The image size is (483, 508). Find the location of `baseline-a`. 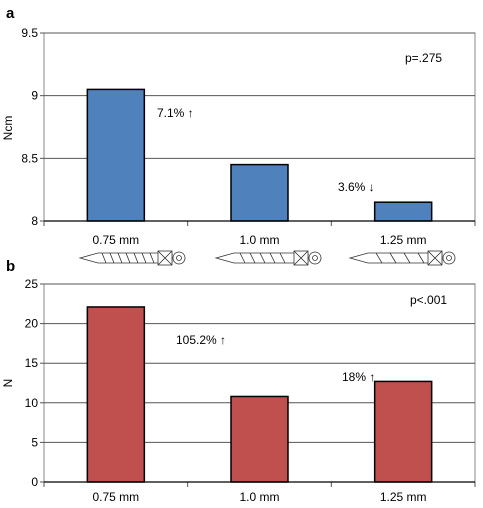

baseline-a is located at coordinates (259, 223).